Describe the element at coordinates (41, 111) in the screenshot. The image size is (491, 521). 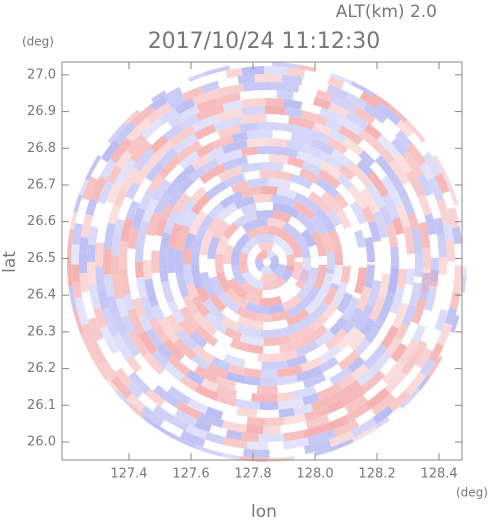
I see `y-tick-label: 26.9` at that location.